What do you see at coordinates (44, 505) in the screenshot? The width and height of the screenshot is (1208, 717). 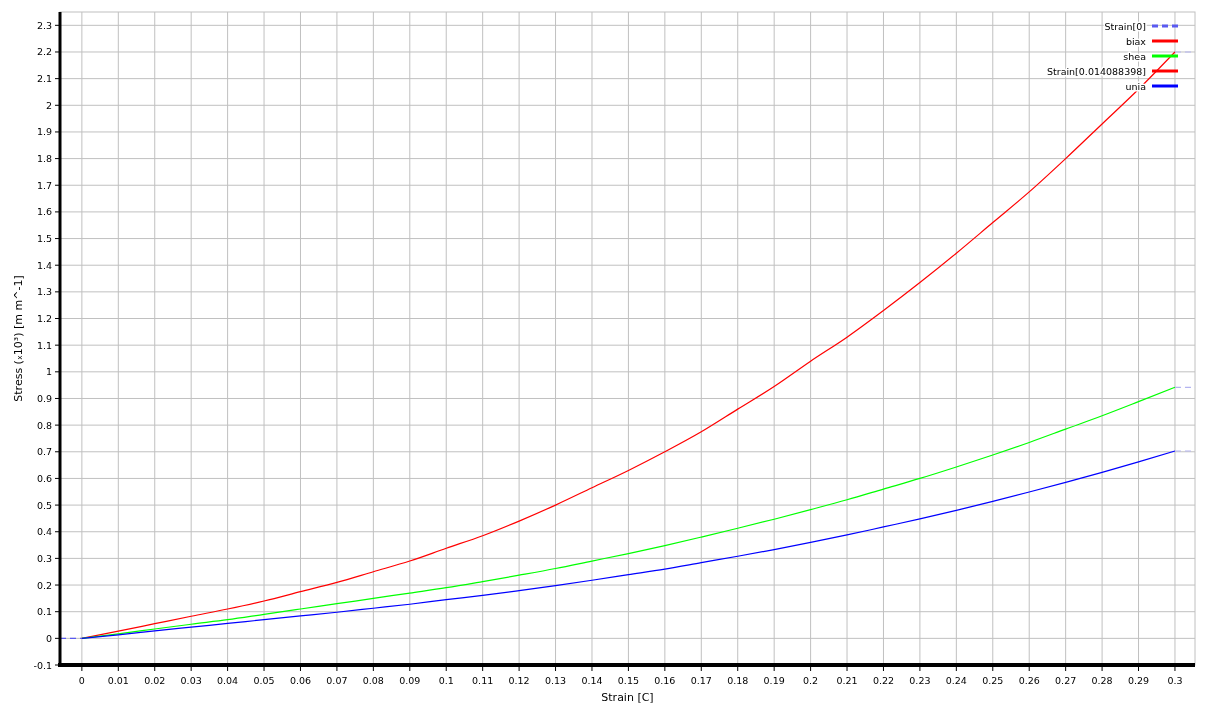 I see `y-tick-label: 0.5` at bounding box center [44, 505].